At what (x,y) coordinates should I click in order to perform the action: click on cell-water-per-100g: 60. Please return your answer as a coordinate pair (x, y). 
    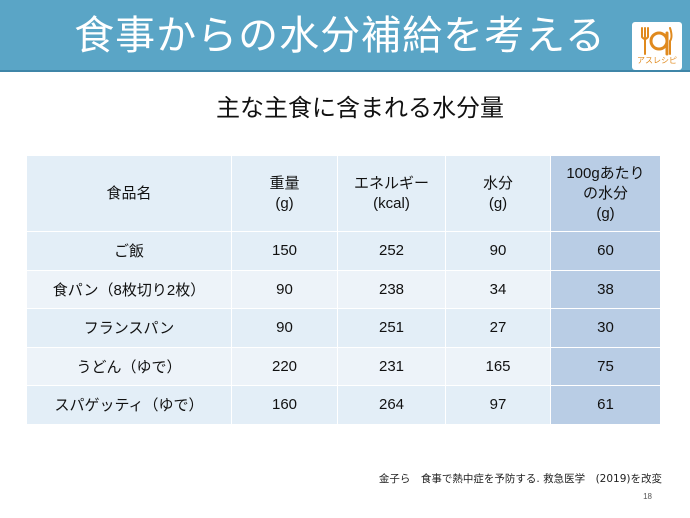
    Looking at the image, I should click on (605, 251).